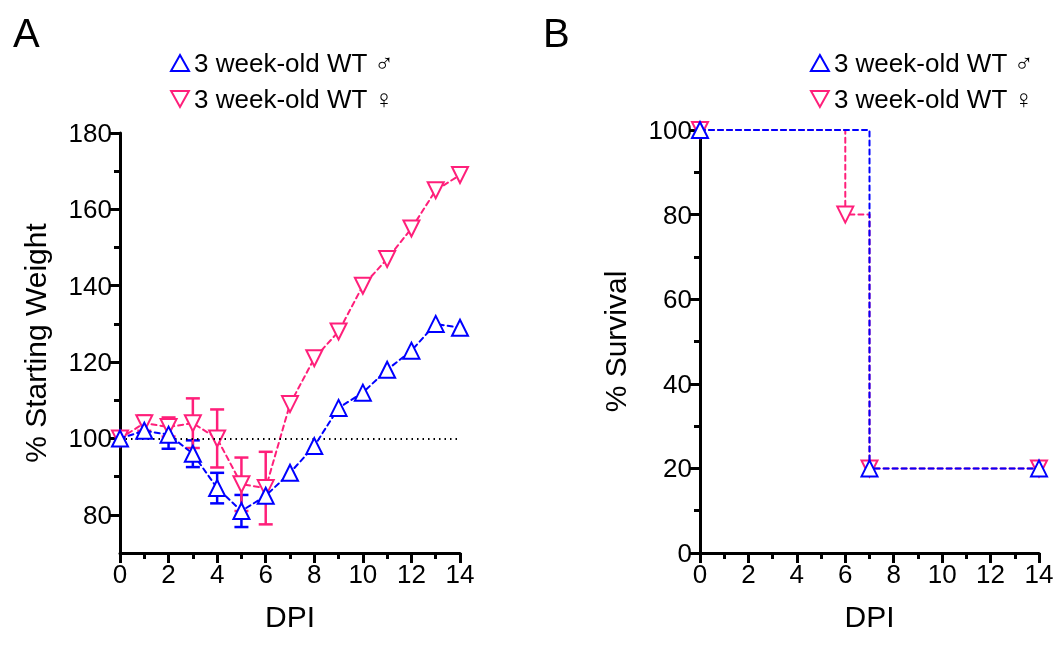  I want to click on y-axis-title: % Starting Weight, so click(35, 342).